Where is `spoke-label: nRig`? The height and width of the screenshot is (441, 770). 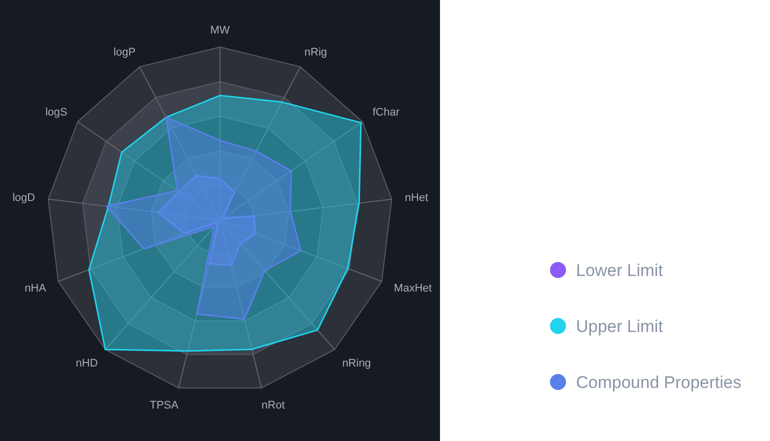 spoke-label: nRig is located at coordinates (316, 52).